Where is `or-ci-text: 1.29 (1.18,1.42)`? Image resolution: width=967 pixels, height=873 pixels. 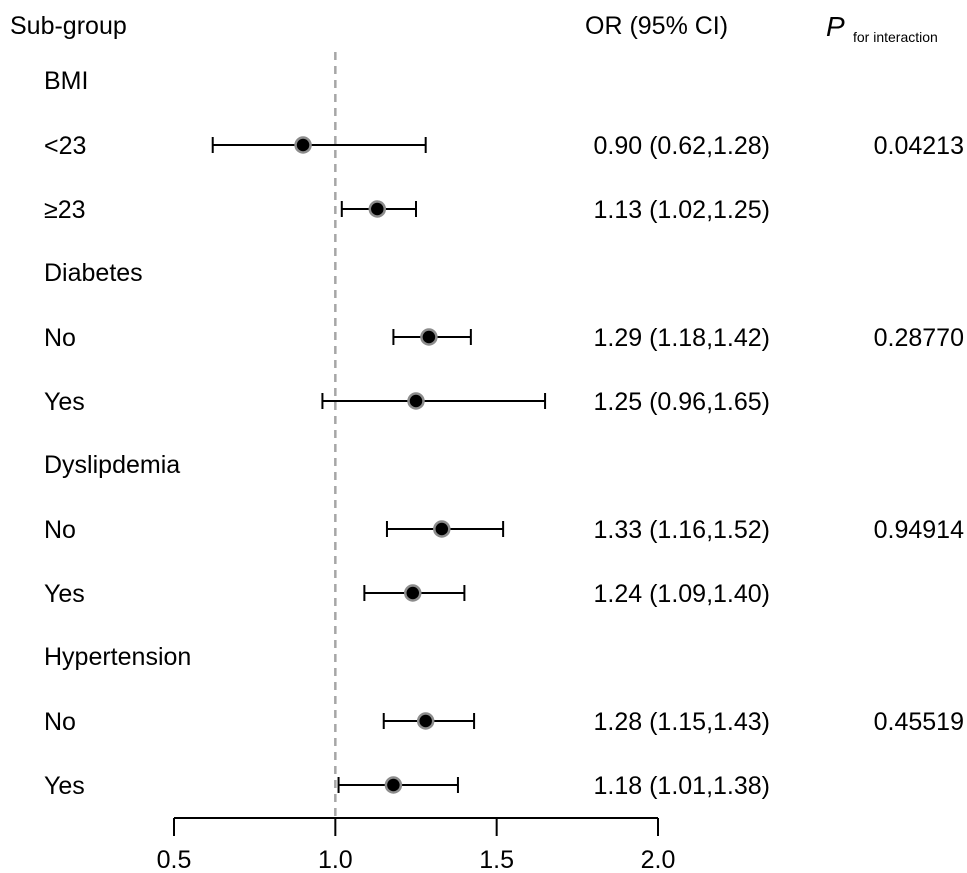 or-ci-text: 1.29 (1.18,1.42) is located at coordinates (681, 338).